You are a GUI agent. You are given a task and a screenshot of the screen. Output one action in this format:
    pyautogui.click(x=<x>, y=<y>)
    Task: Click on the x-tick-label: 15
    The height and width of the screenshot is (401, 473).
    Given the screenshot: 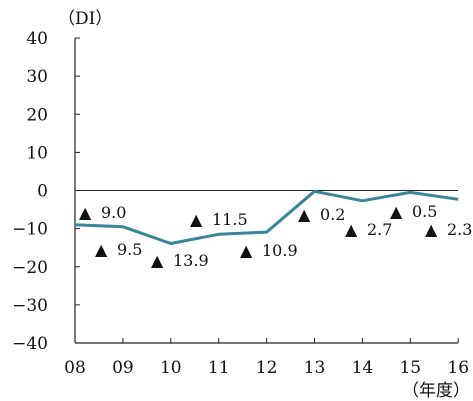 What is the action you would take?
    pyautogui.click(x=410, y=368)
    